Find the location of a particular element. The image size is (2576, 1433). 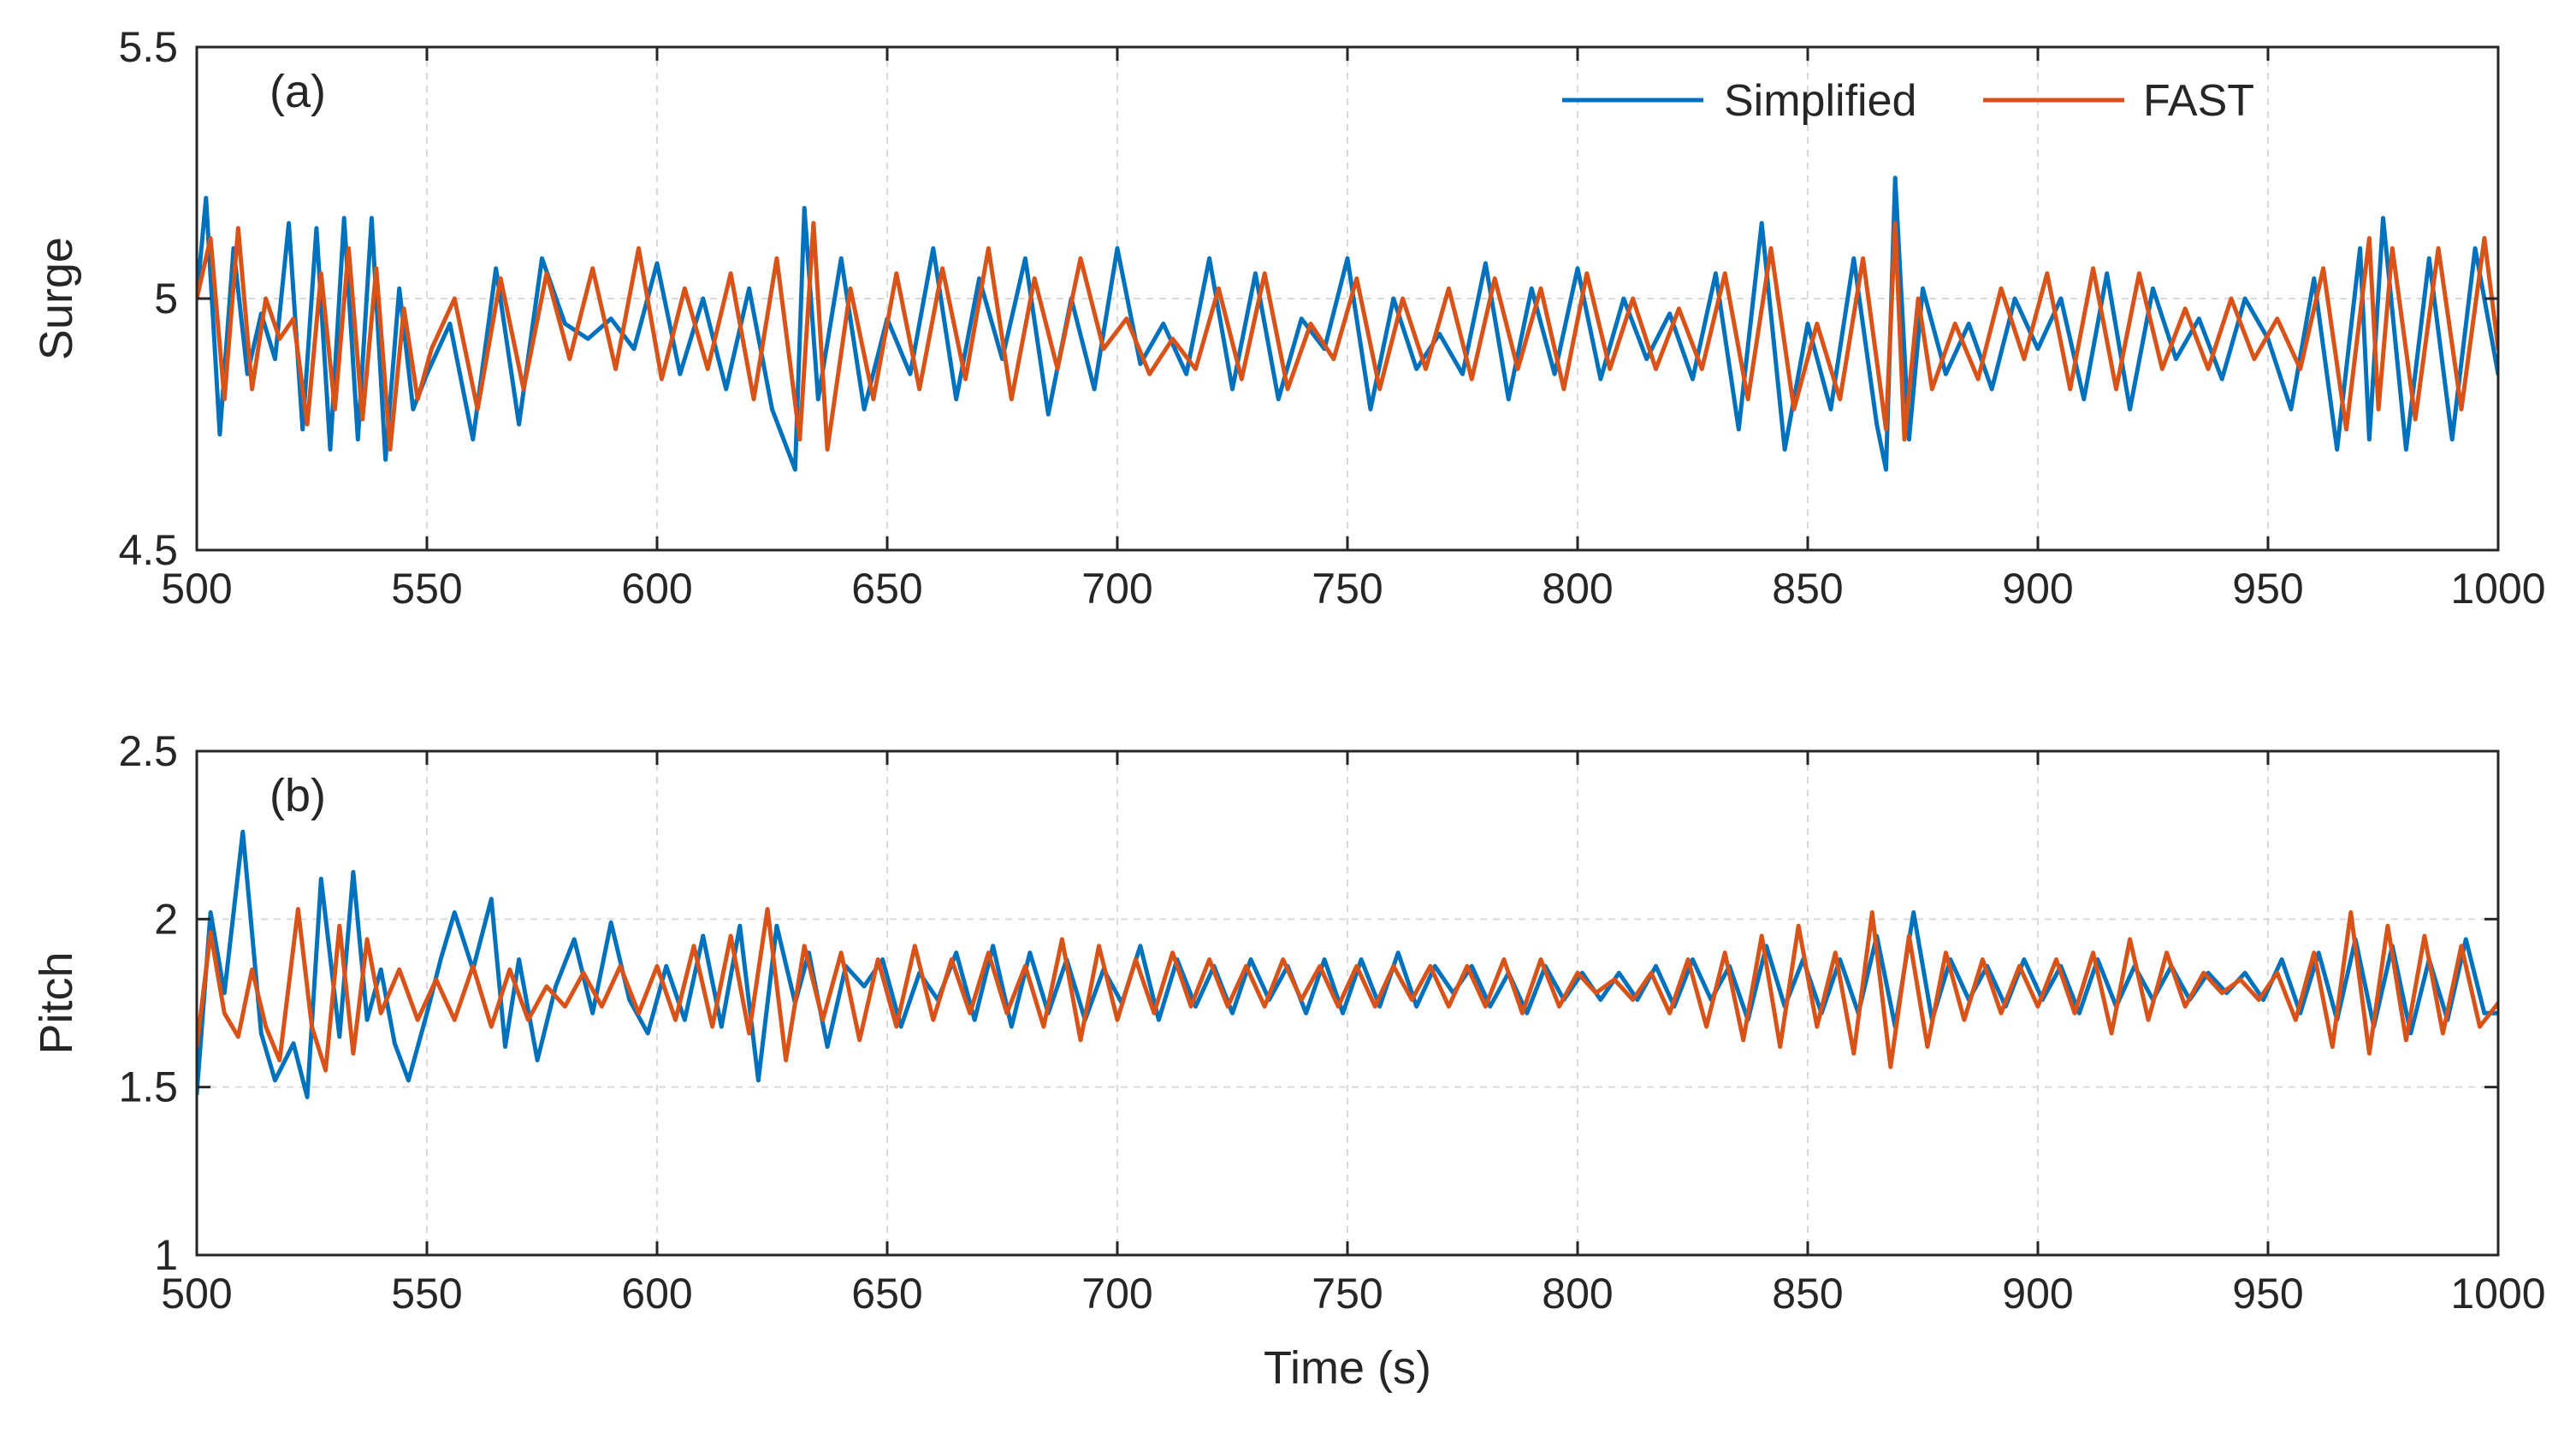

y-axis-label: Pitch is located at coordinates (57, 1002).